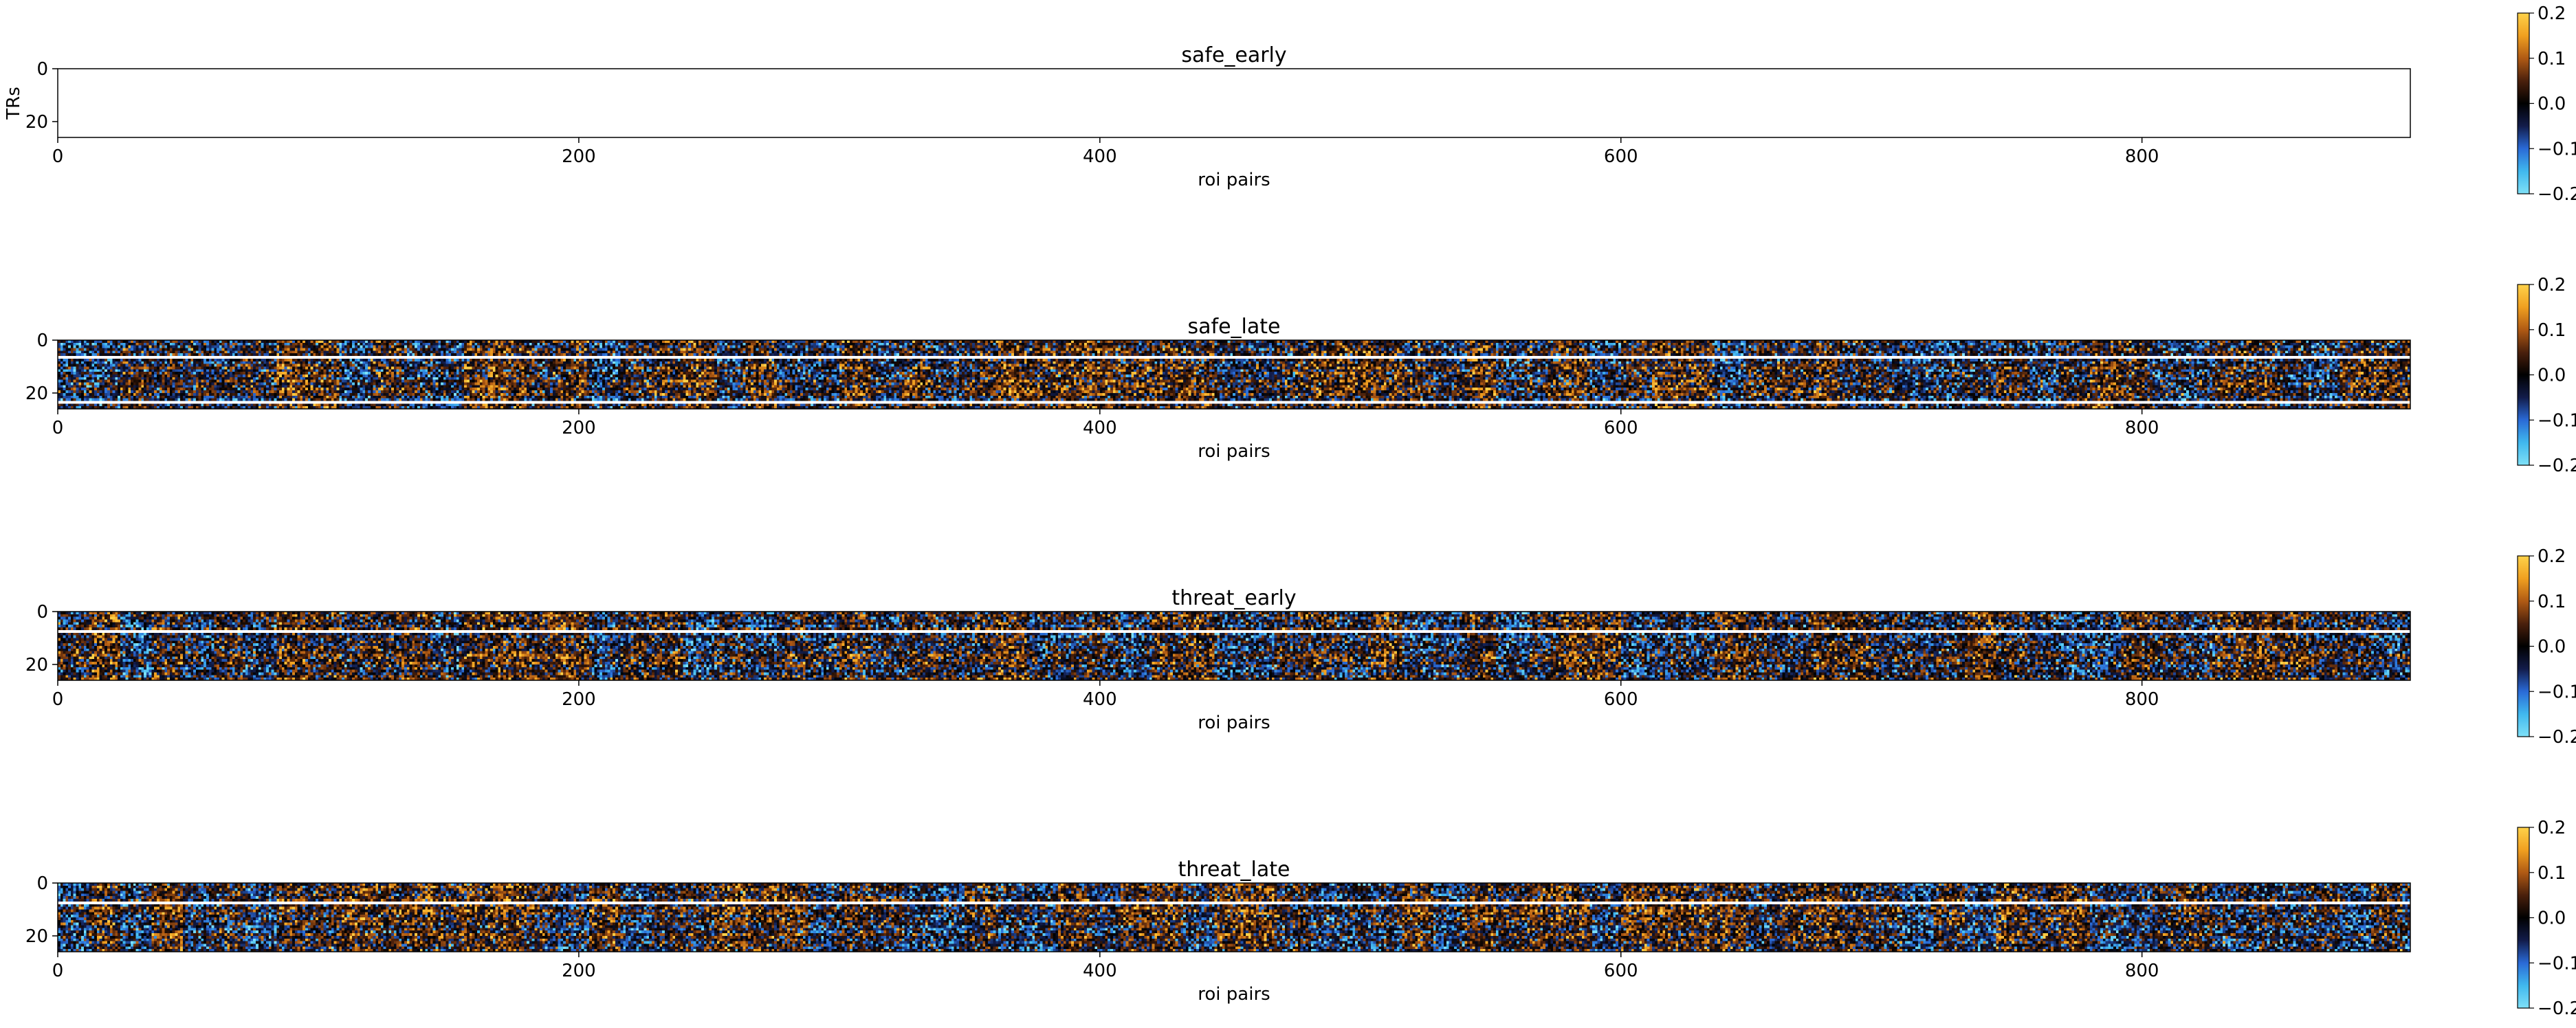 This screenshot has width=2576, height=1028. Describe the element at coordinates (1233, 598) in the screenshot. I see `panel-title: threat_early` at that location.